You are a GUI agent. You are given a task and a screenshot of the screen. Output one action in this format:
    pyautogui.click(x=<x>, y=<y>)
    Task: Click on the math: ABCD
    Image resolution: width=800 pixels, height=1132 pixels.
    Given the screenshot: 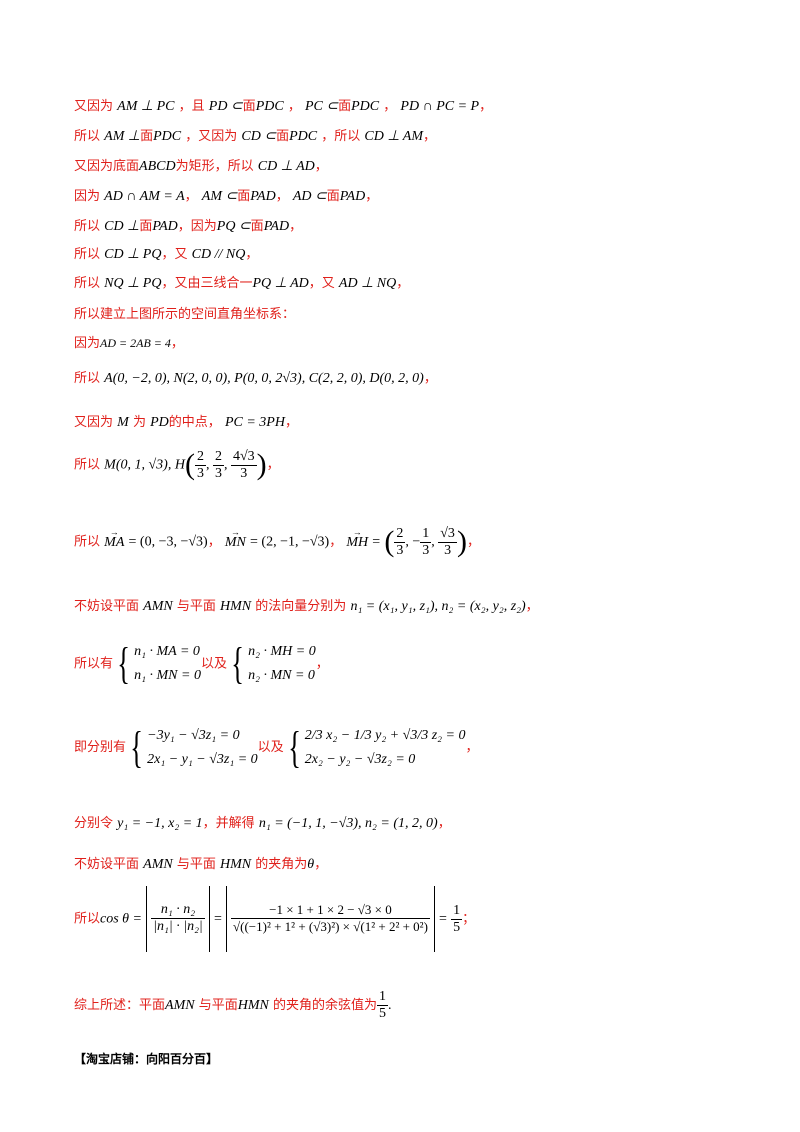 What is the action you would take?
    pyautogui.click(x=157, y=166)
    